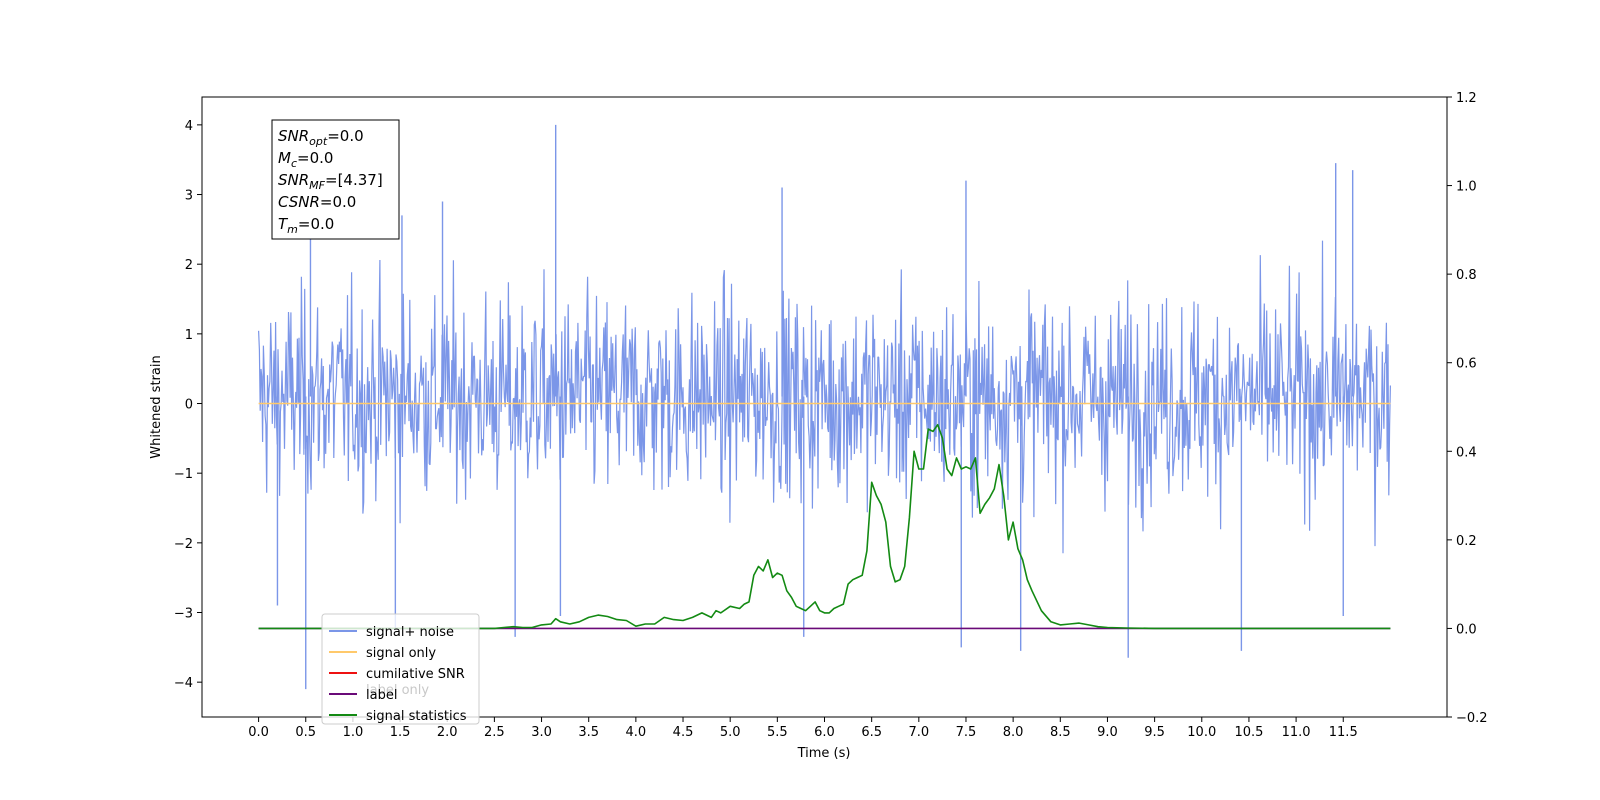 This screenshot has width=1600, height=800. I want to click on x-tick-label: 3.5, so click(588, 732).